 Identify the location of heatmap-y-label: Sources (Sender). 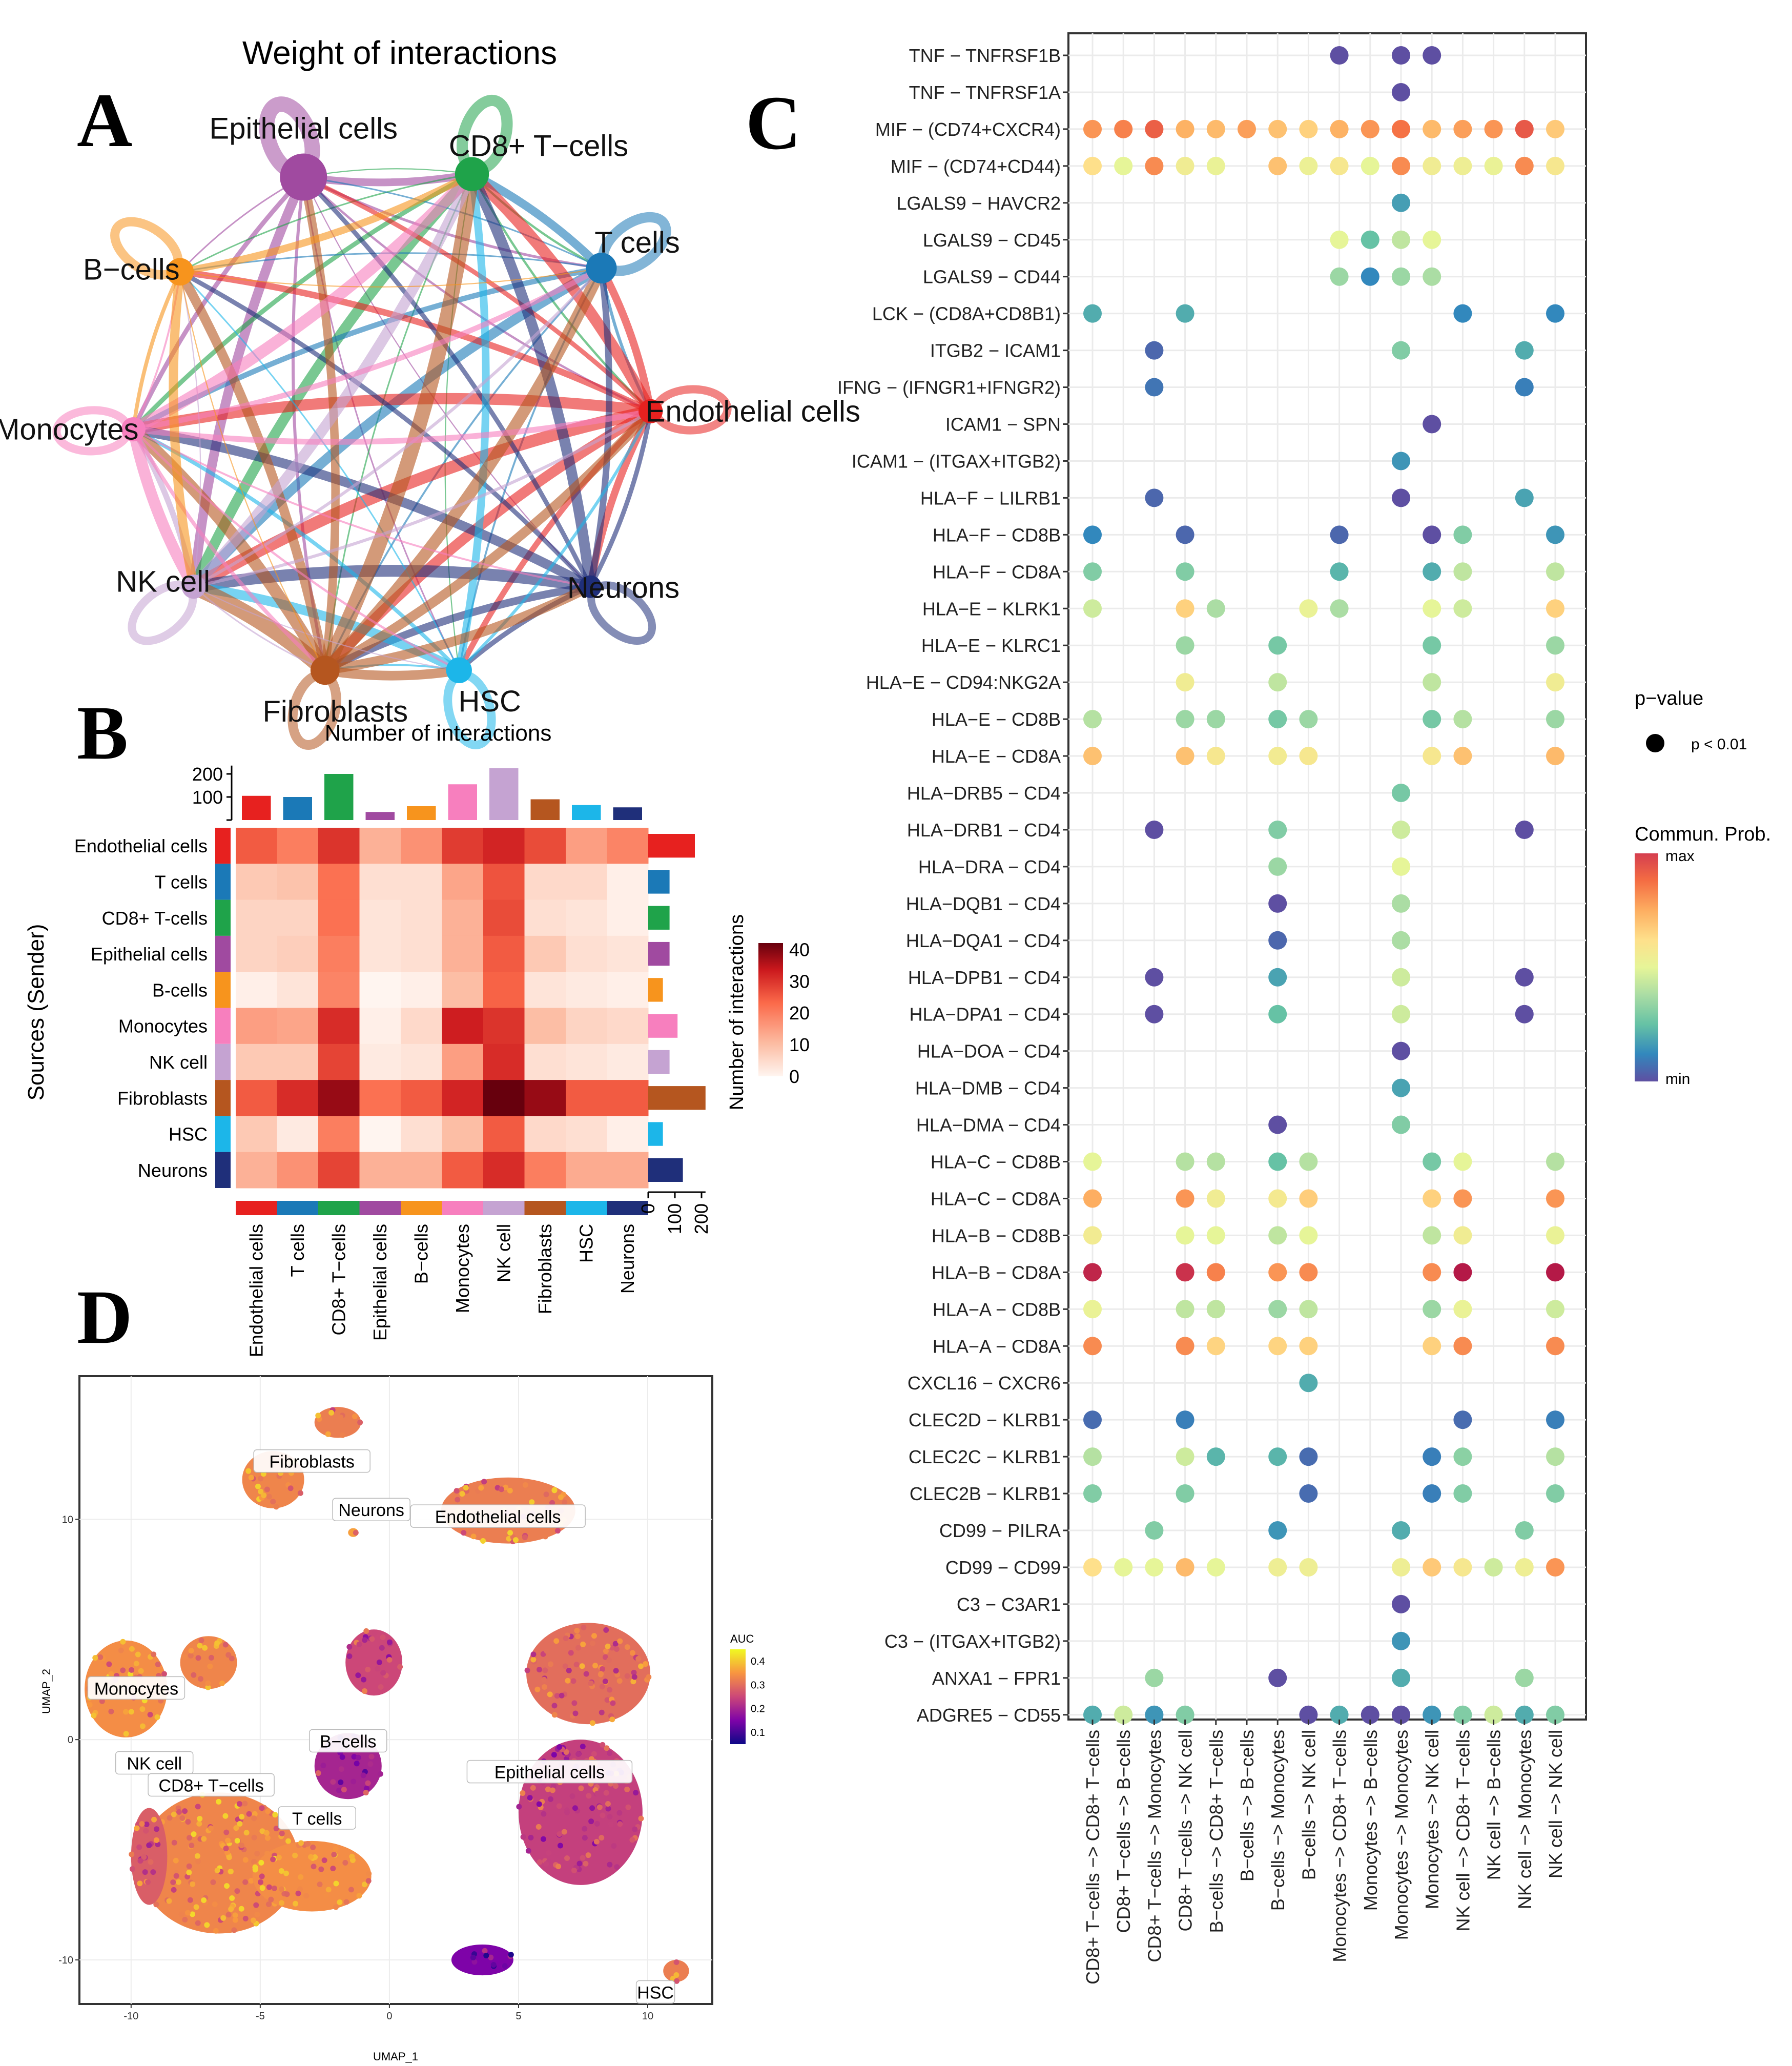
(36, 1012).